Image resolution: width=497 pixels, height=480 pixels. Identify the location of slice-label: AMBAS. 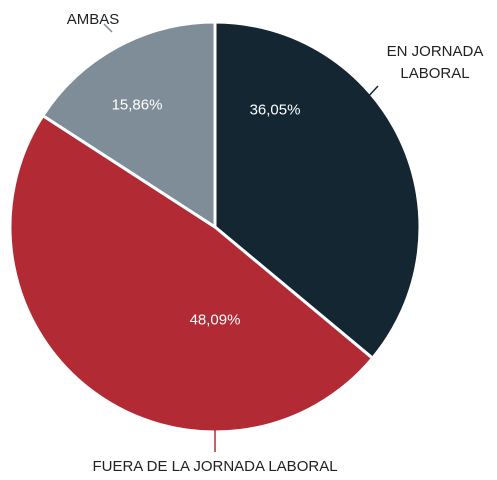
(93, 19).